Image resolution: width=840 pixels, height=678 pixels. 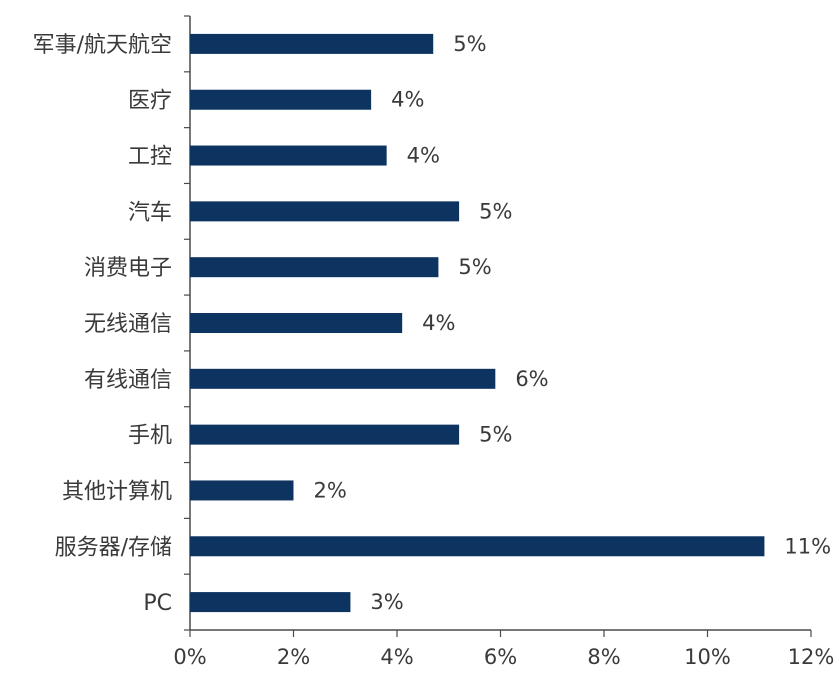 What do you see at coordinates (150, 436) in the screenshot?
I see `category-label: 手机` at bounding box center [150, 436].